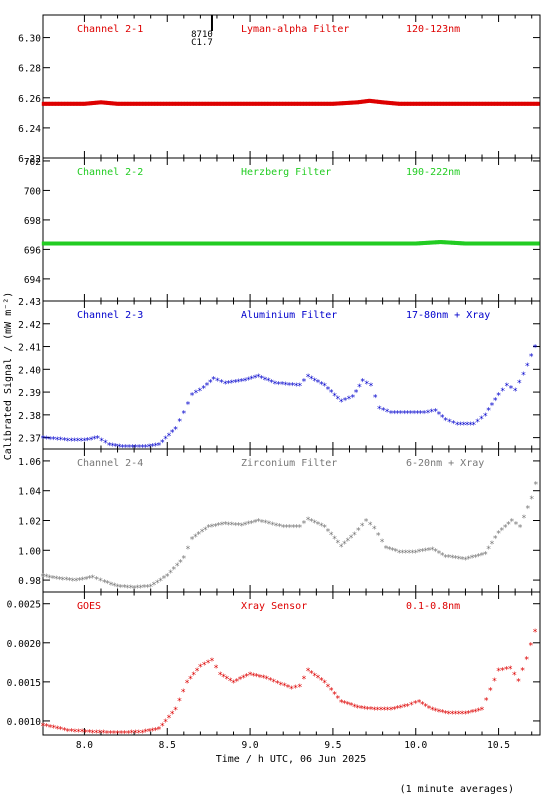  What do you see at coordinates (249, 745) in the screenshot?
I see `x-tick-label: 9.0` at bounding box center [249, 745].